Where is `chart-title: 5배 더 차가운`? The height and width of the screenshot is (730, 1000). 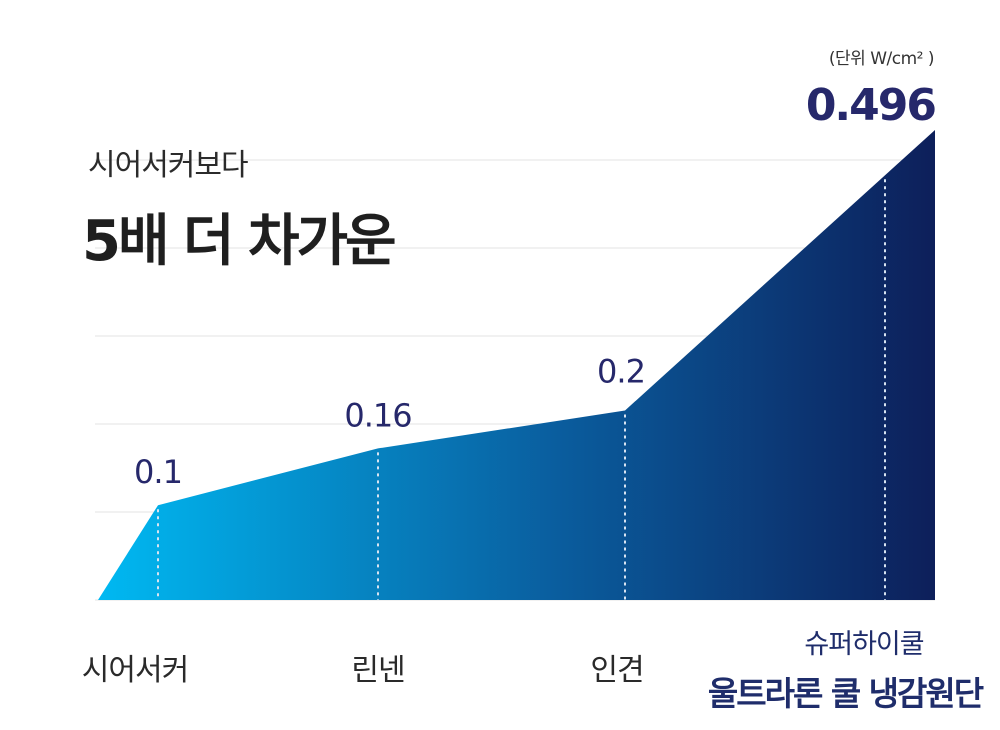
chart-title: 5배 더 차가운 is located at coordinates (239, 241).